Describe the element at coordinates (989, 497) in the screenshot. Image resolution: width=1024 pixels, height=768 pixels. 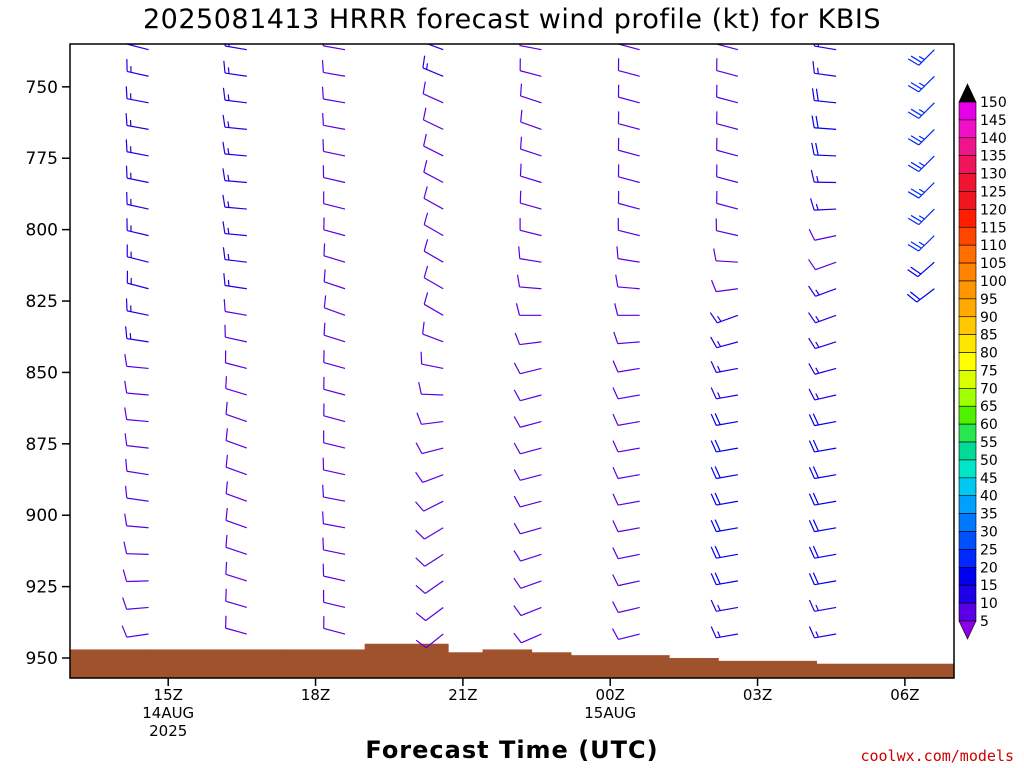
I see `colorbar-label: 40` at that location.